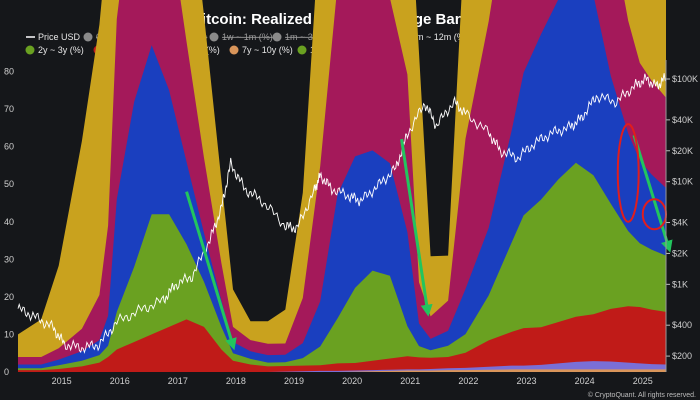  Describe the element at coordinates (247, 37) in the screenshot. I see `legend-label: 1w ~ 1m (%)` at that location.